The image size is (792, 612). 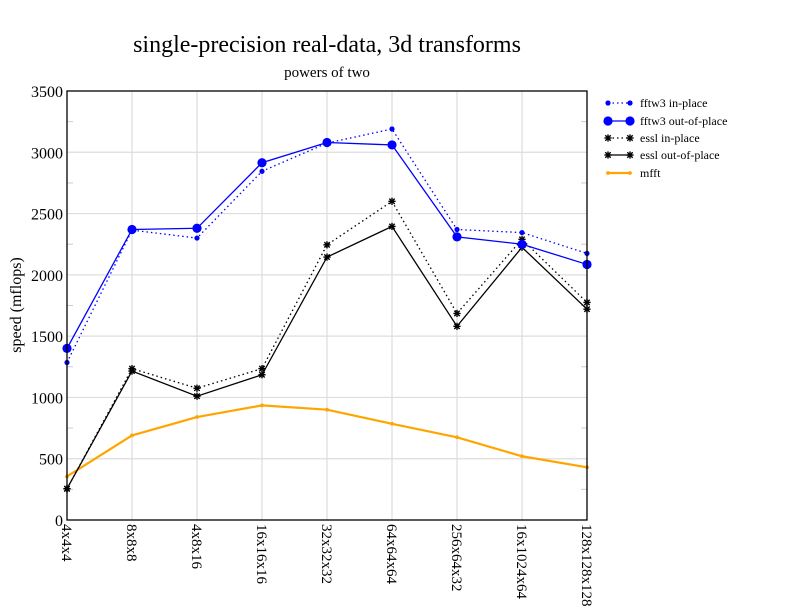 What do you see at coordinates (650, 173) in the screenshot?
I see `legend-label: mfft` at bounding box center [650, 173].